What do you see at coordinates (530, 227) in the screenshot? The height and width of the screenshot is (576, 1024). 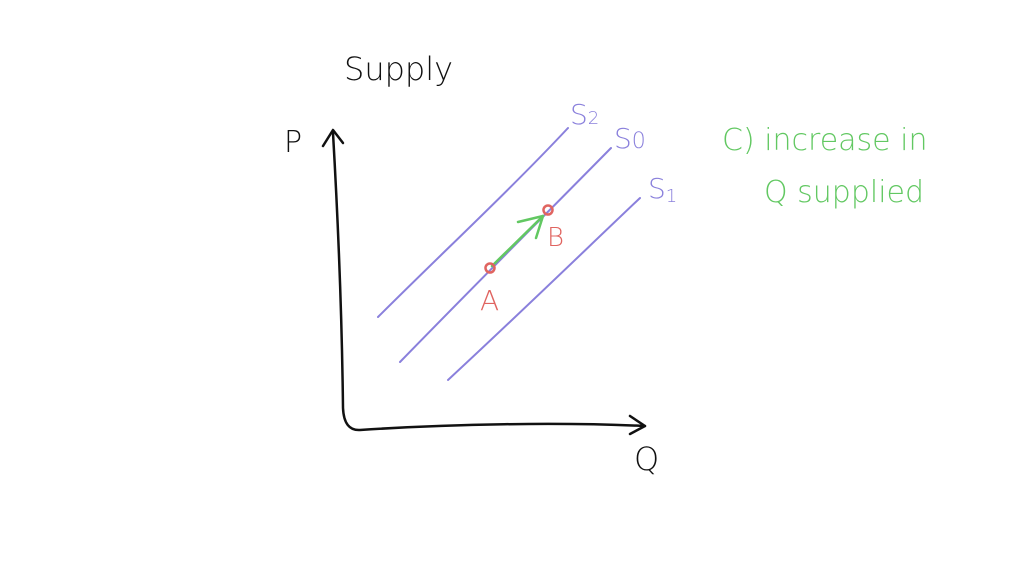 I see `movement-arrowhead` at bounding box center [530, 227].